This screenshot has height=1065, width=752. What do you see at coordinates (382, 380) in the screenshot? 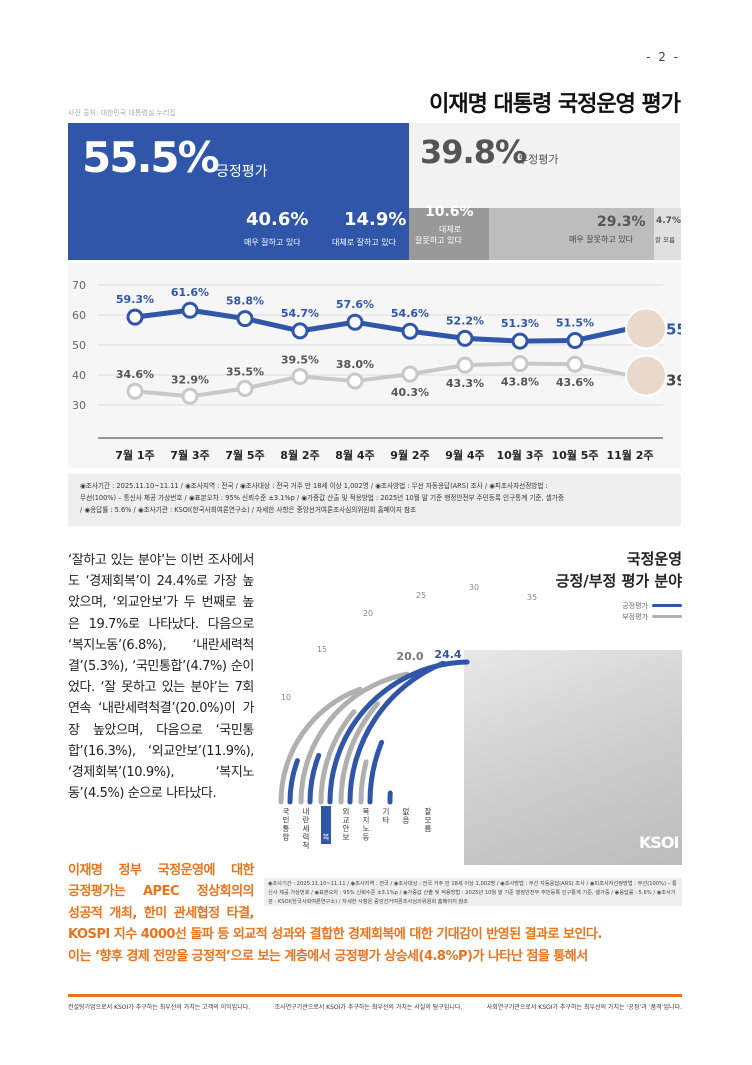
I see `negative-series-line` at bounding box center [382, 380].